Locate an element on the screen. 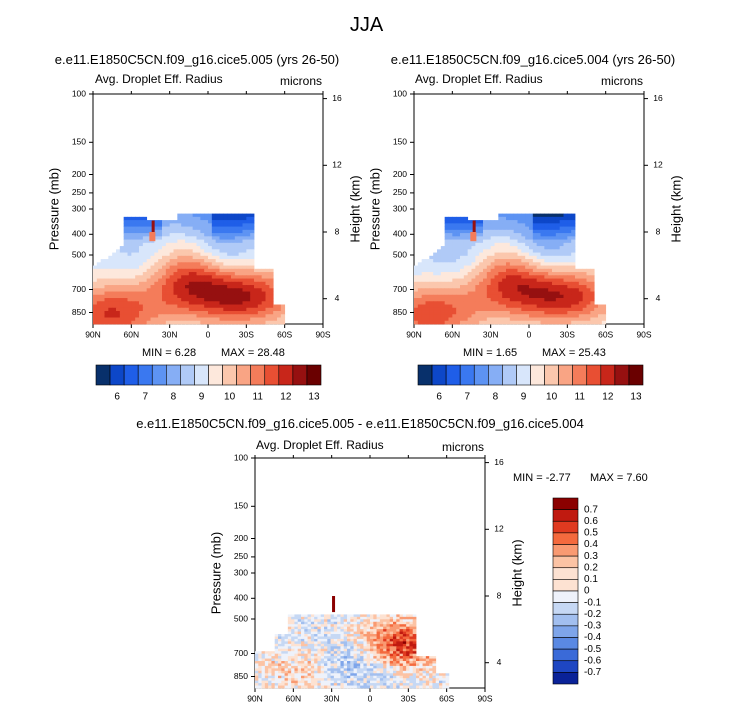  panel2-colorbar-label: 8 is located at coordinates (496, 397).